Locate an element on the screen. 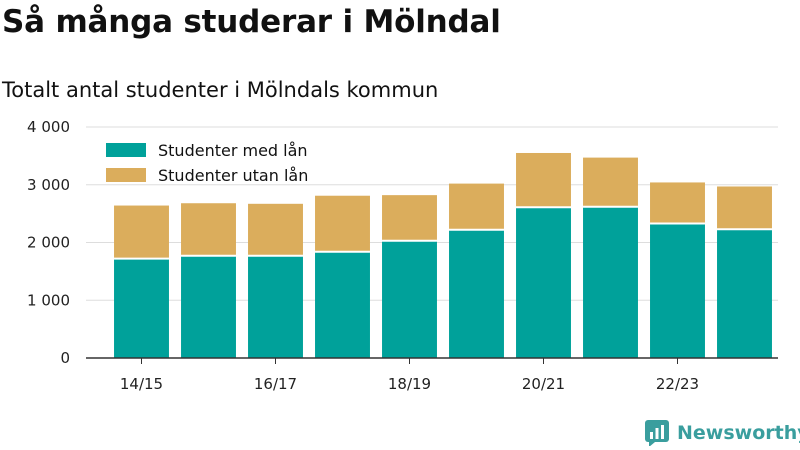  x-tick-label: 20/21 is located at coordinates (543, 384).